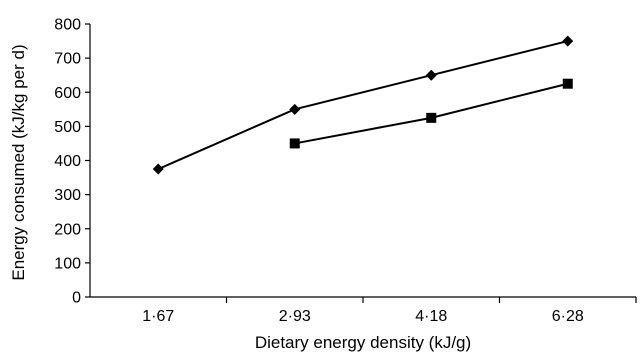  I want to click on y-tick-label: 800, so click(67, 25).